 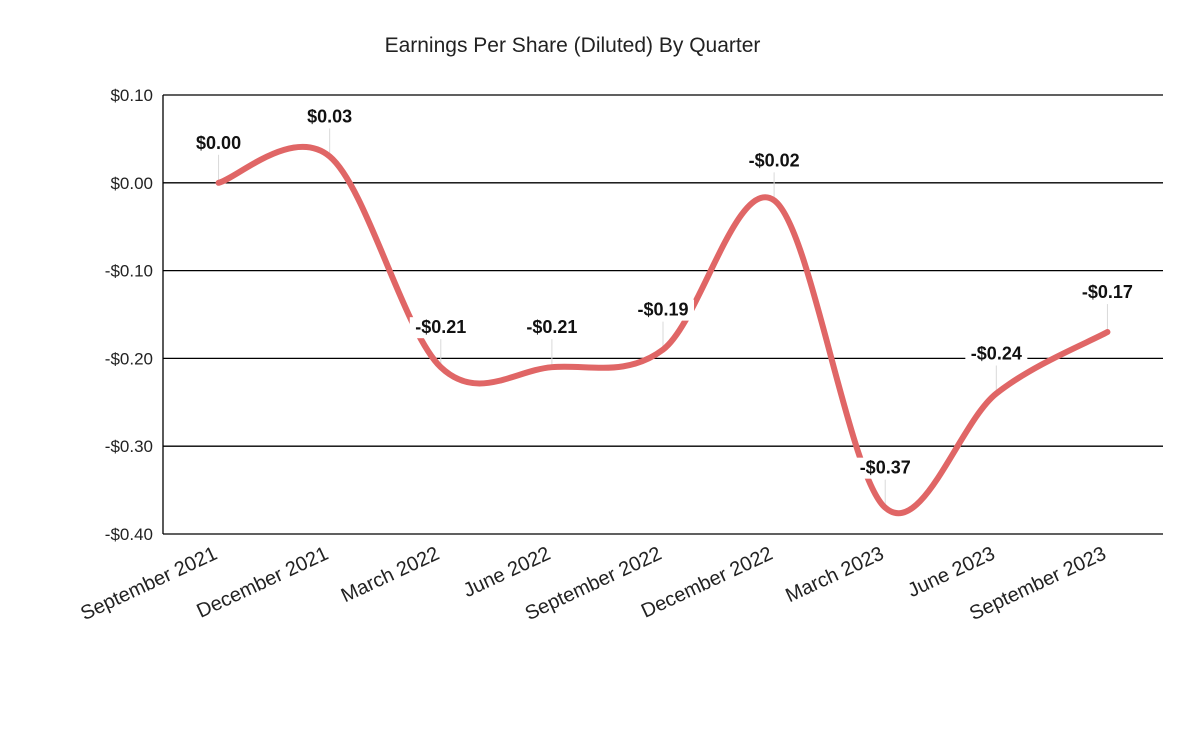 I want to click on x-tick-label: June 2022, so click(x=507, y=572).